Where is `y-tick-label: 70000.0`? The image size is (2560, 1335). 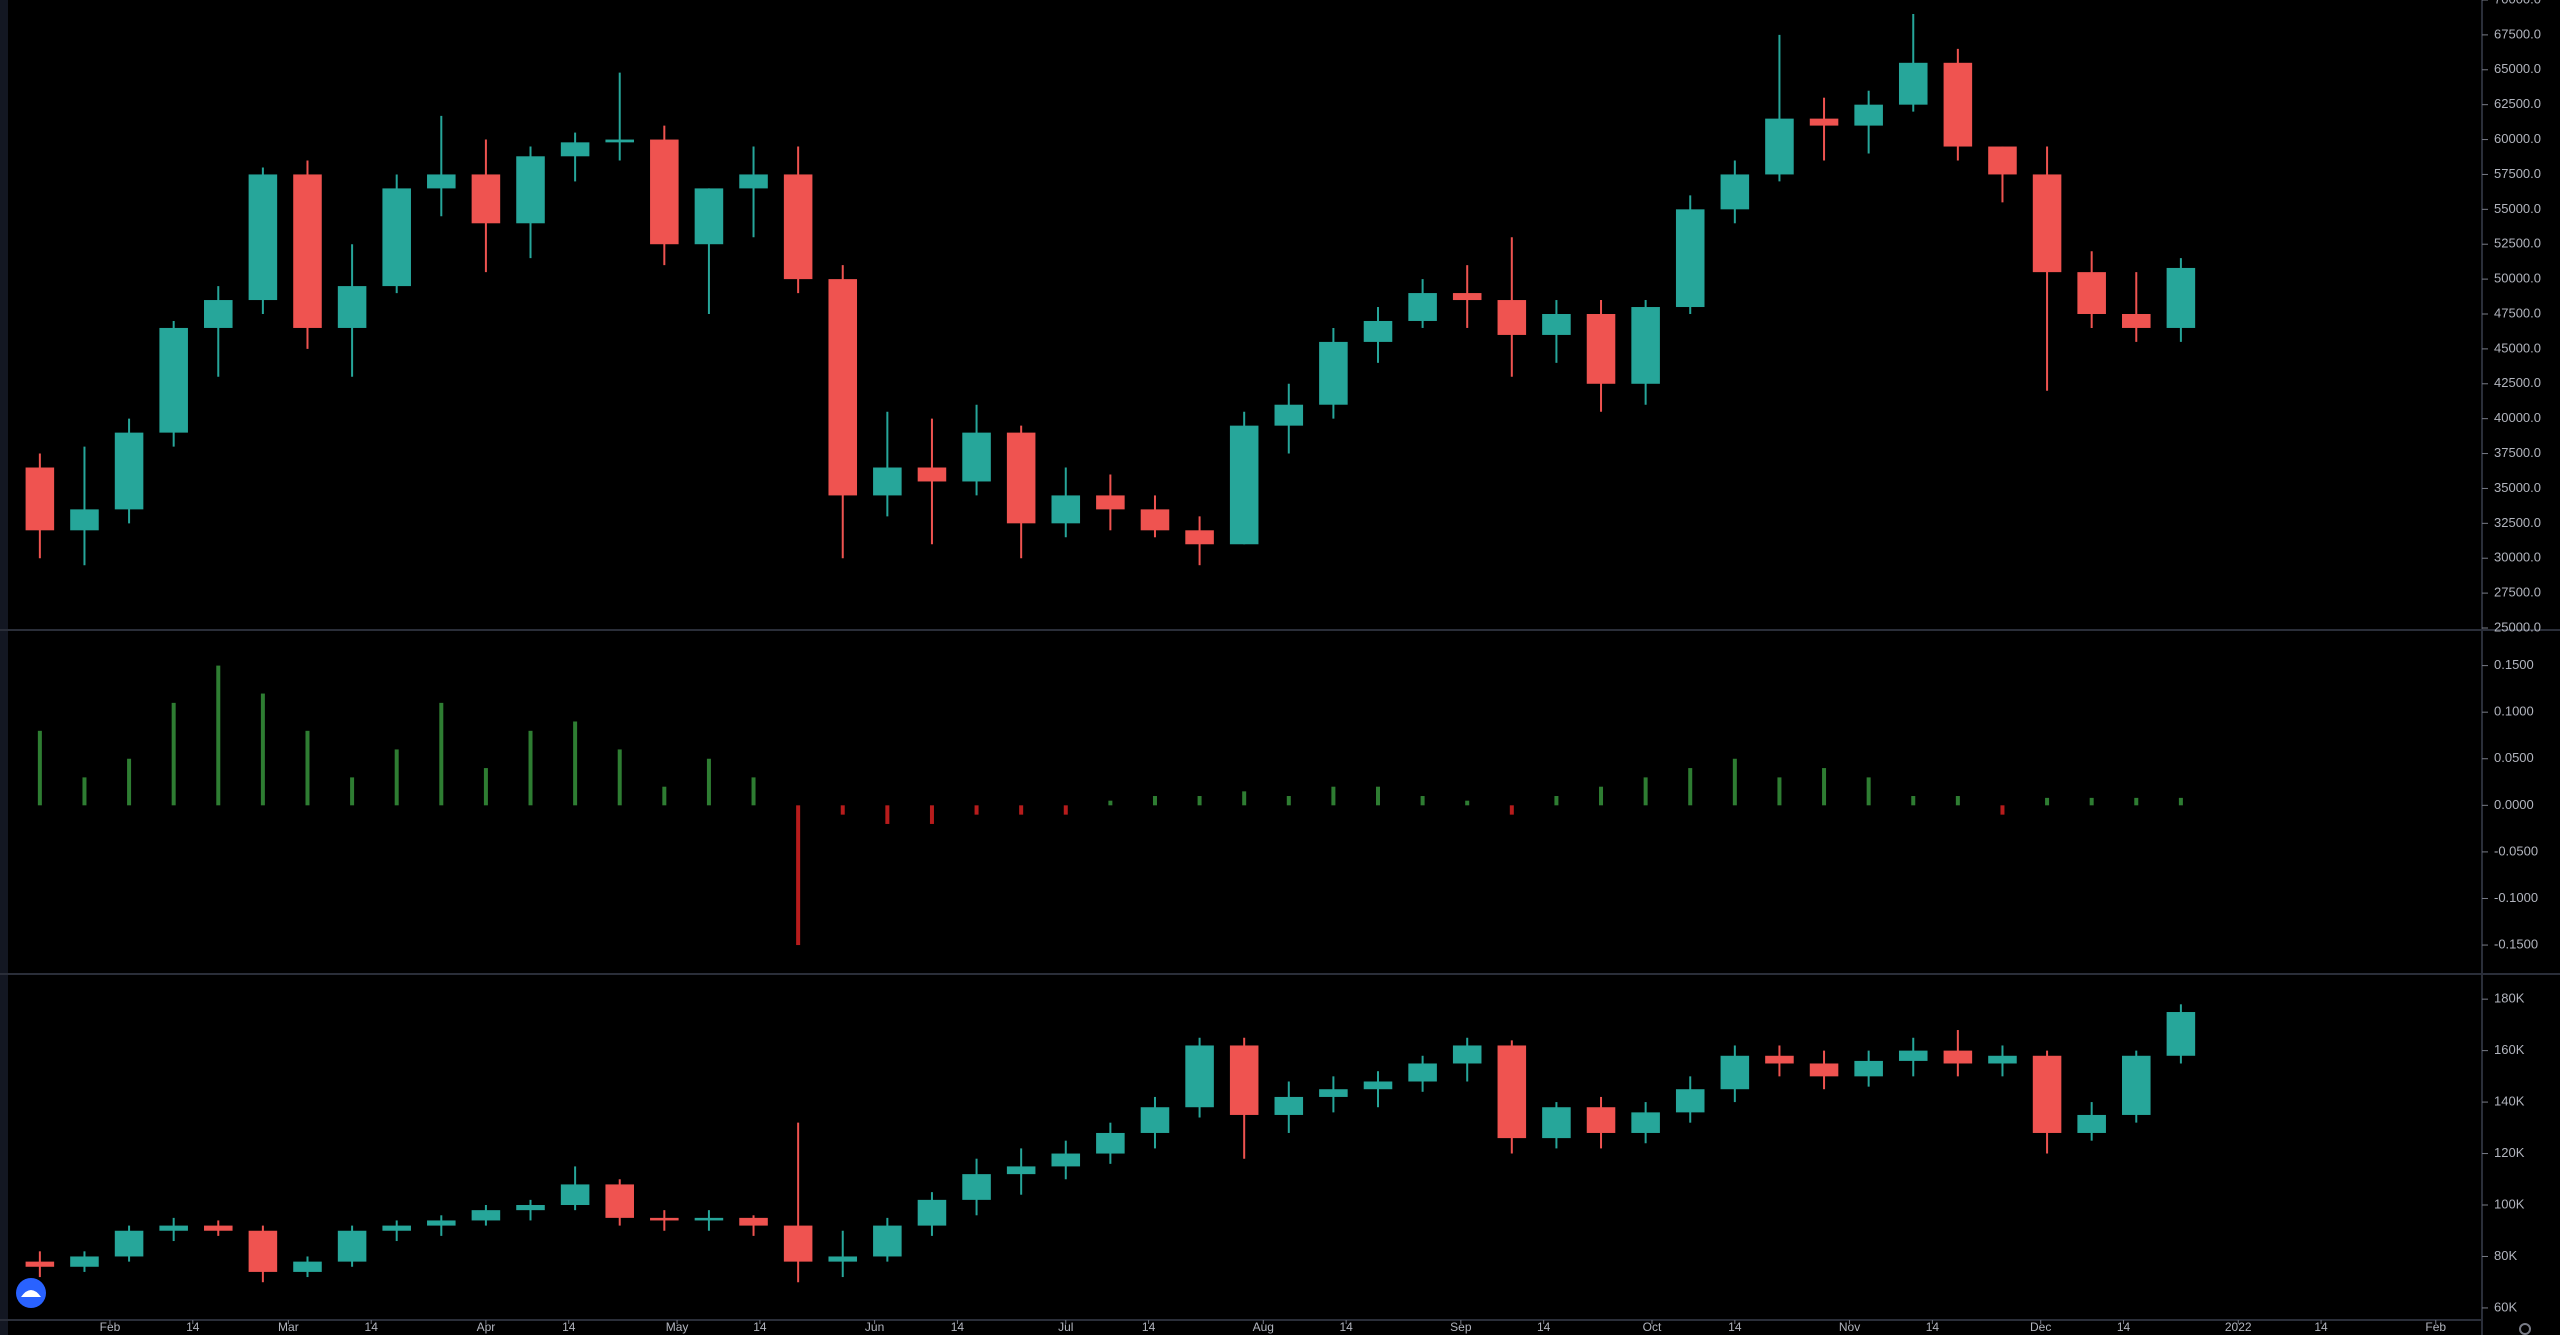 y-tick-label: 70000.0 is located at coordinates (2517, 3).